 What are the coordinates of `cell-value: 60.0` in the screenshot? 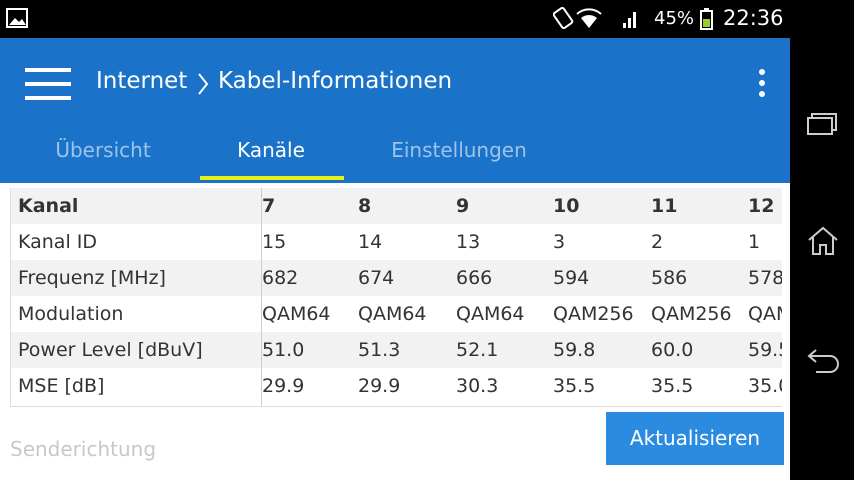 It's located at (672, 350).